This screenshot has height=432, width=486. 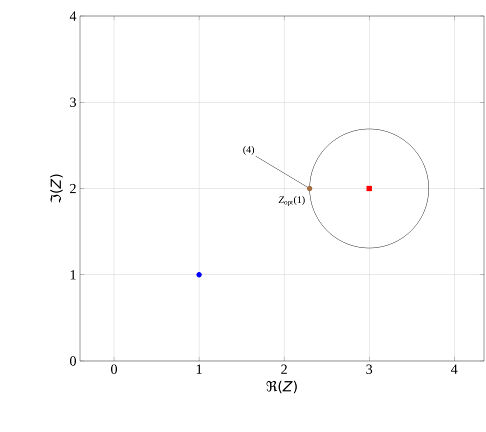 I want to click on x-axis-title: ℜ(Z), so click(x=281, y=387).